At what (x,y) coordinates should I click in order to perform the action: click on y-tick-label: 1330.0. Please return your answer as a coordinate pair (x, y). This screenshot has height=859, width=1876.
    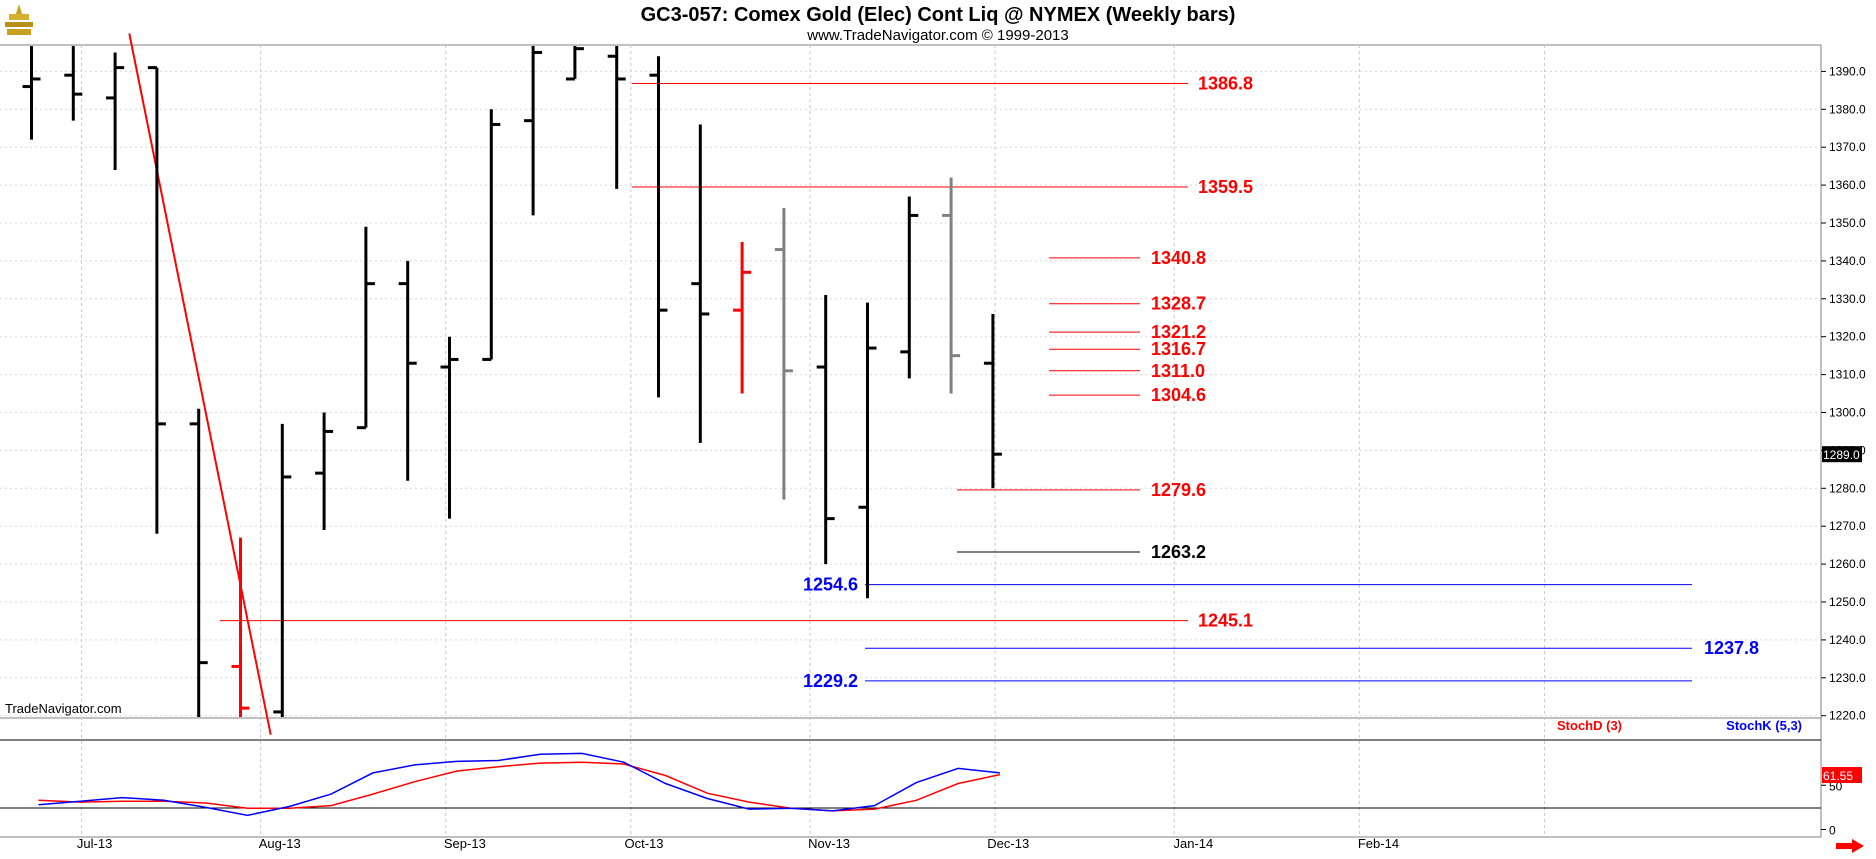
    Looking at the image, I should click on (1847, 299).